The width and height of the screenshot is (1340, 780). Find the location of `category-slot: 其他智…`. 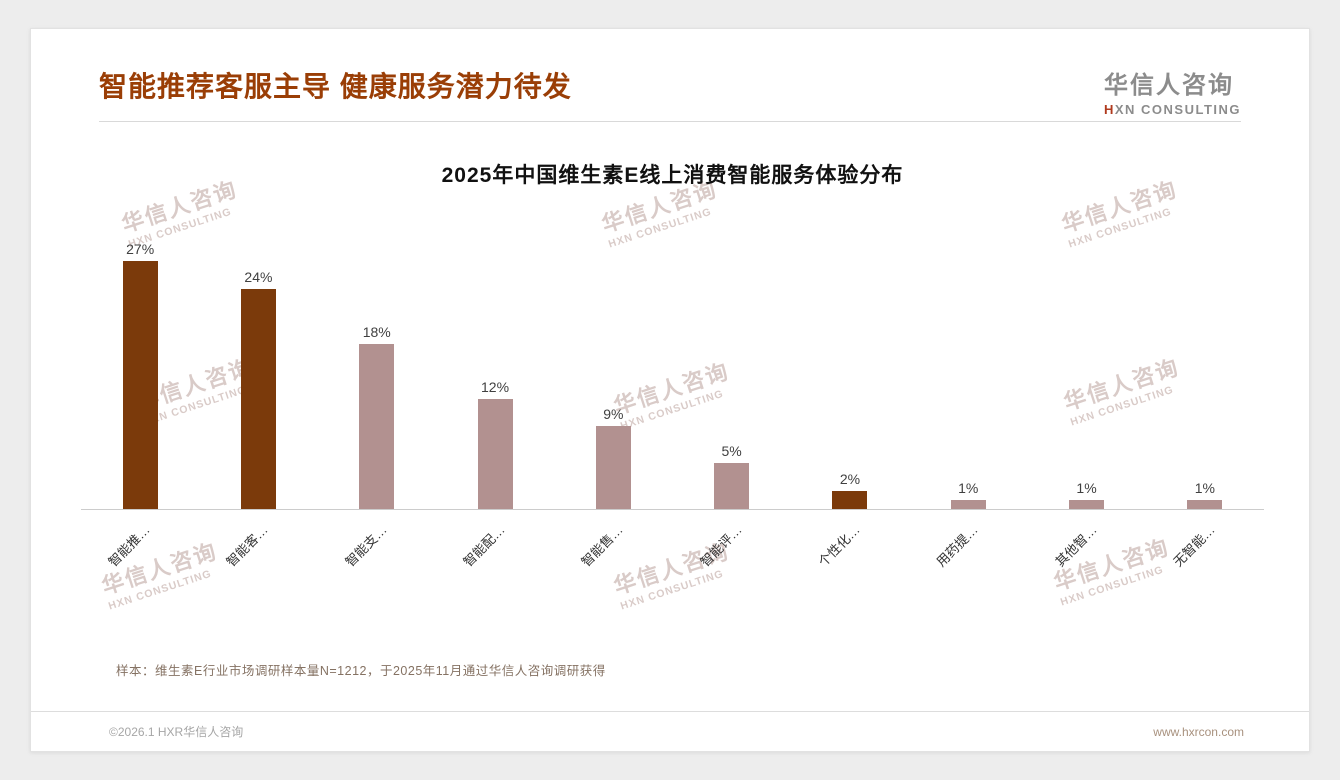

category-slot: 其他智… is located at coordinates (1086, 549).